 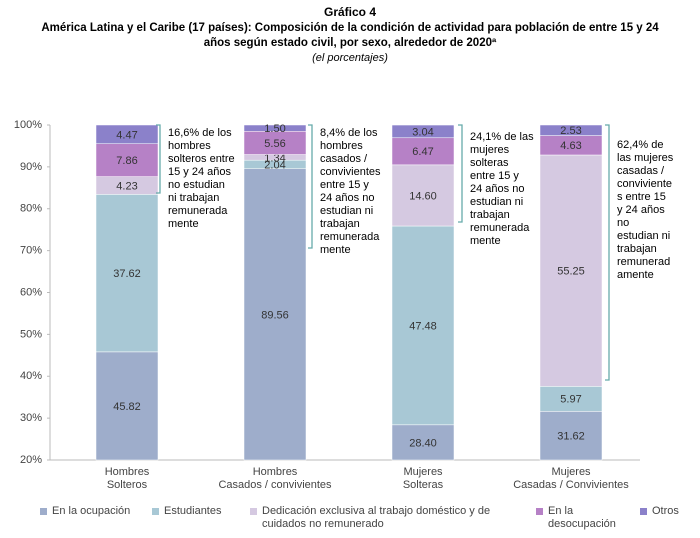 I want to click on value-label: 5.56, so click(x=274, y=144).